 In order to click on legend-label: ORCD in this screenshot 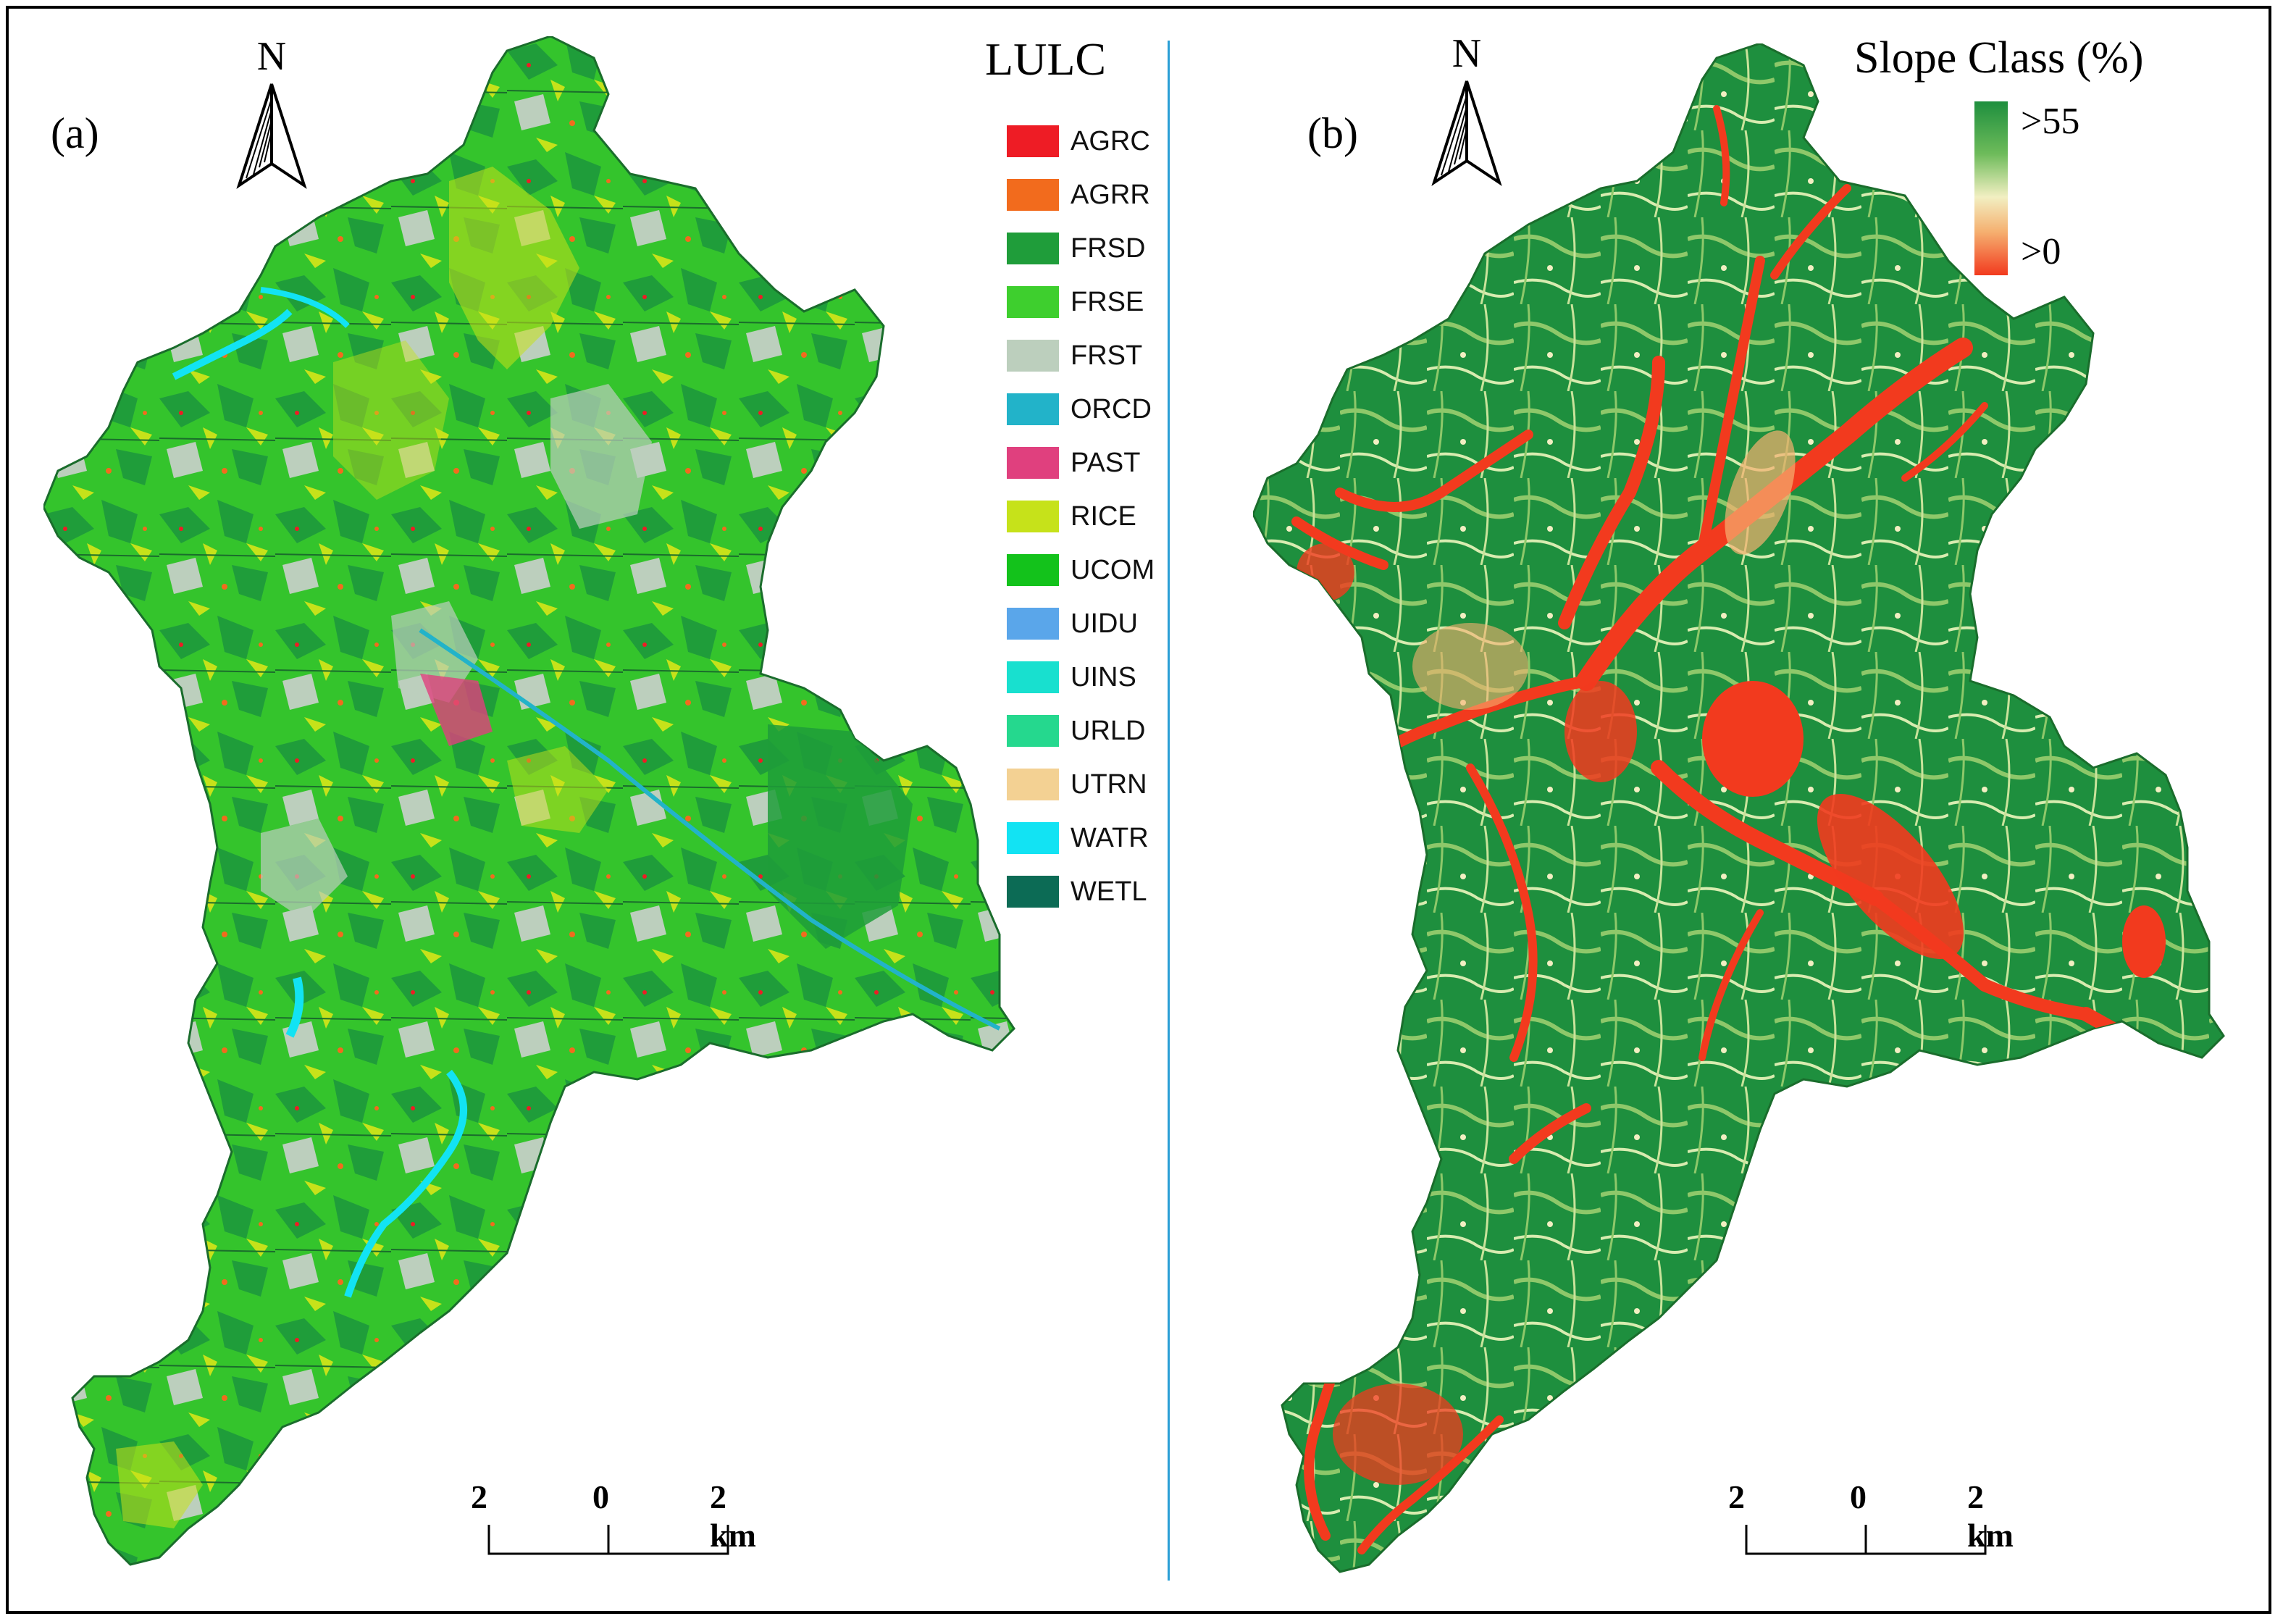, I will do `click(1111, 408)`.